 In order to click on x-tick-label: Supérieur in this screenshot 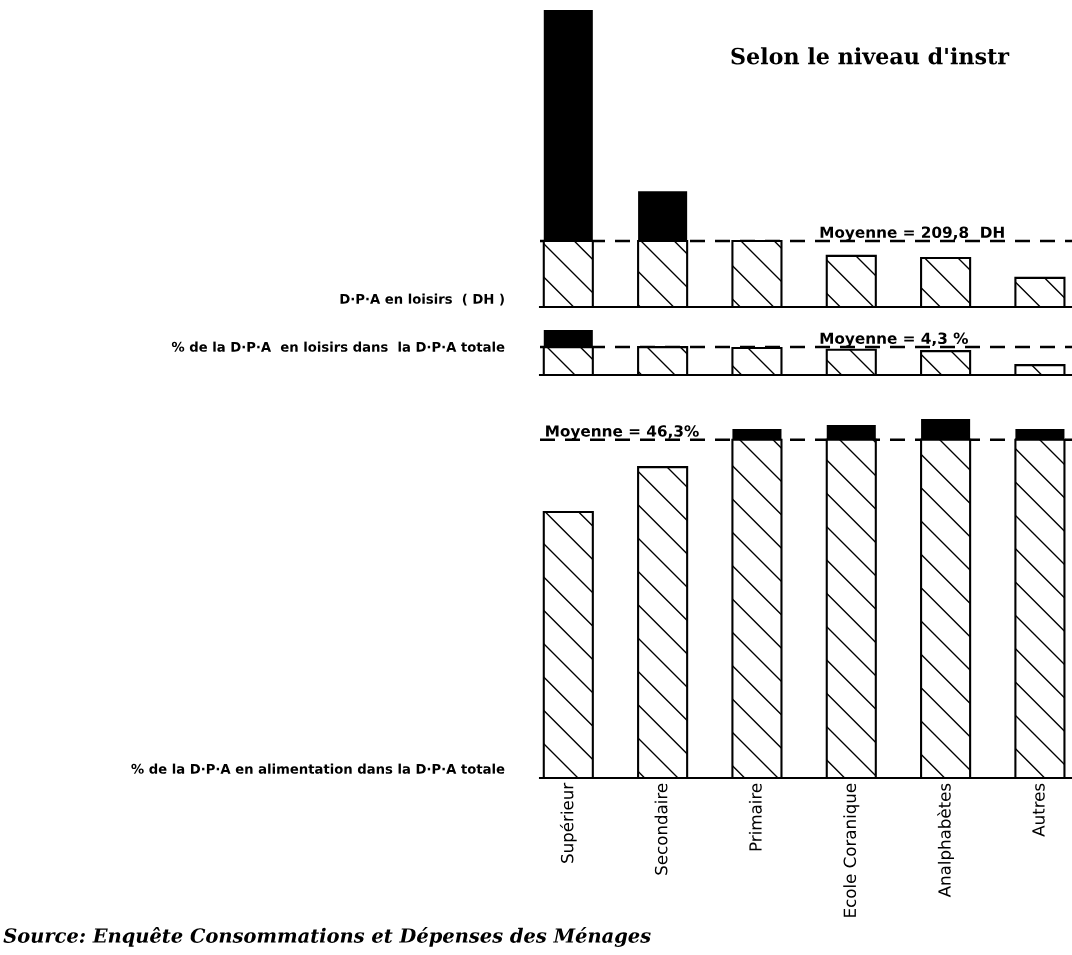, I will do `click(568, 822)`.